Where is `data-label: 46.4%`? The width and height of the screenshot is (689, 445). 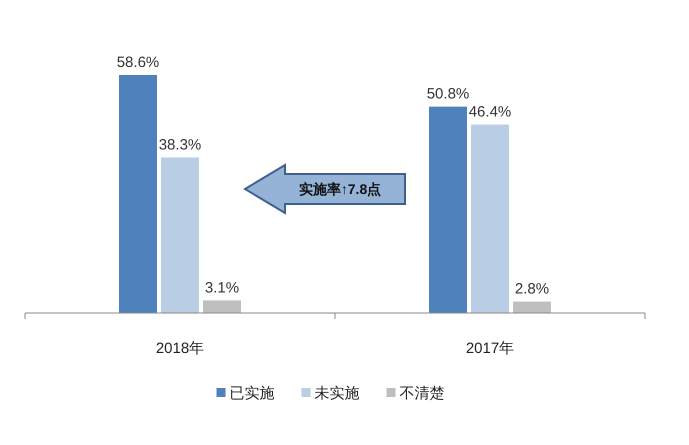
data-label: 46.4% is located at coordinates (490, 112).